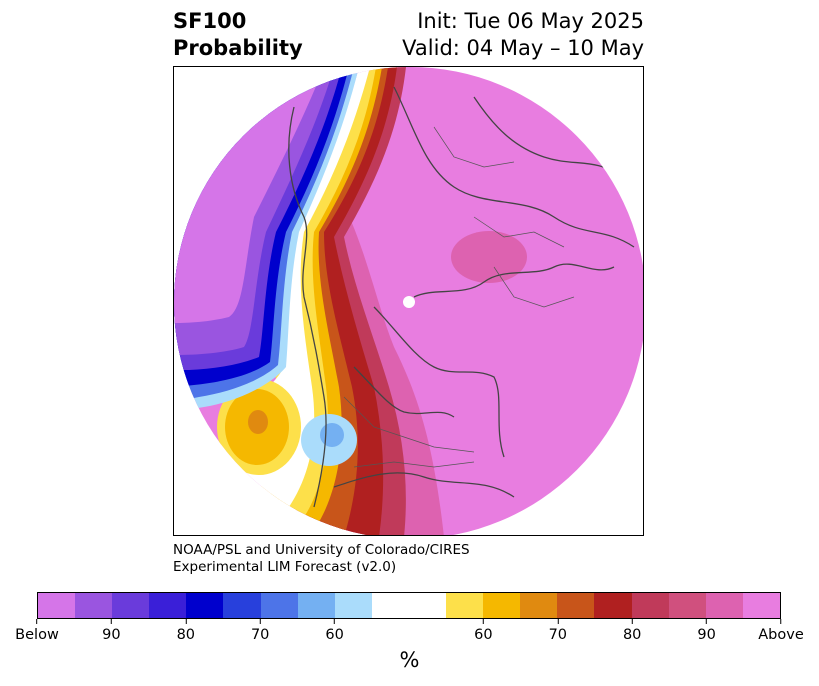 The width and height of the screenshot is (819, 686). I want to click on valid-range: Valid: 04 May – 10 May, so click(523, 48).